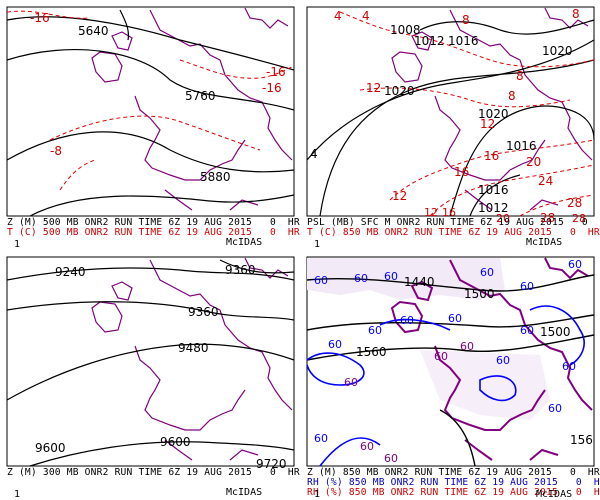  Describe the element at coordinates (441, 356) in the screenshot. I see `label-16: 60` at that location.